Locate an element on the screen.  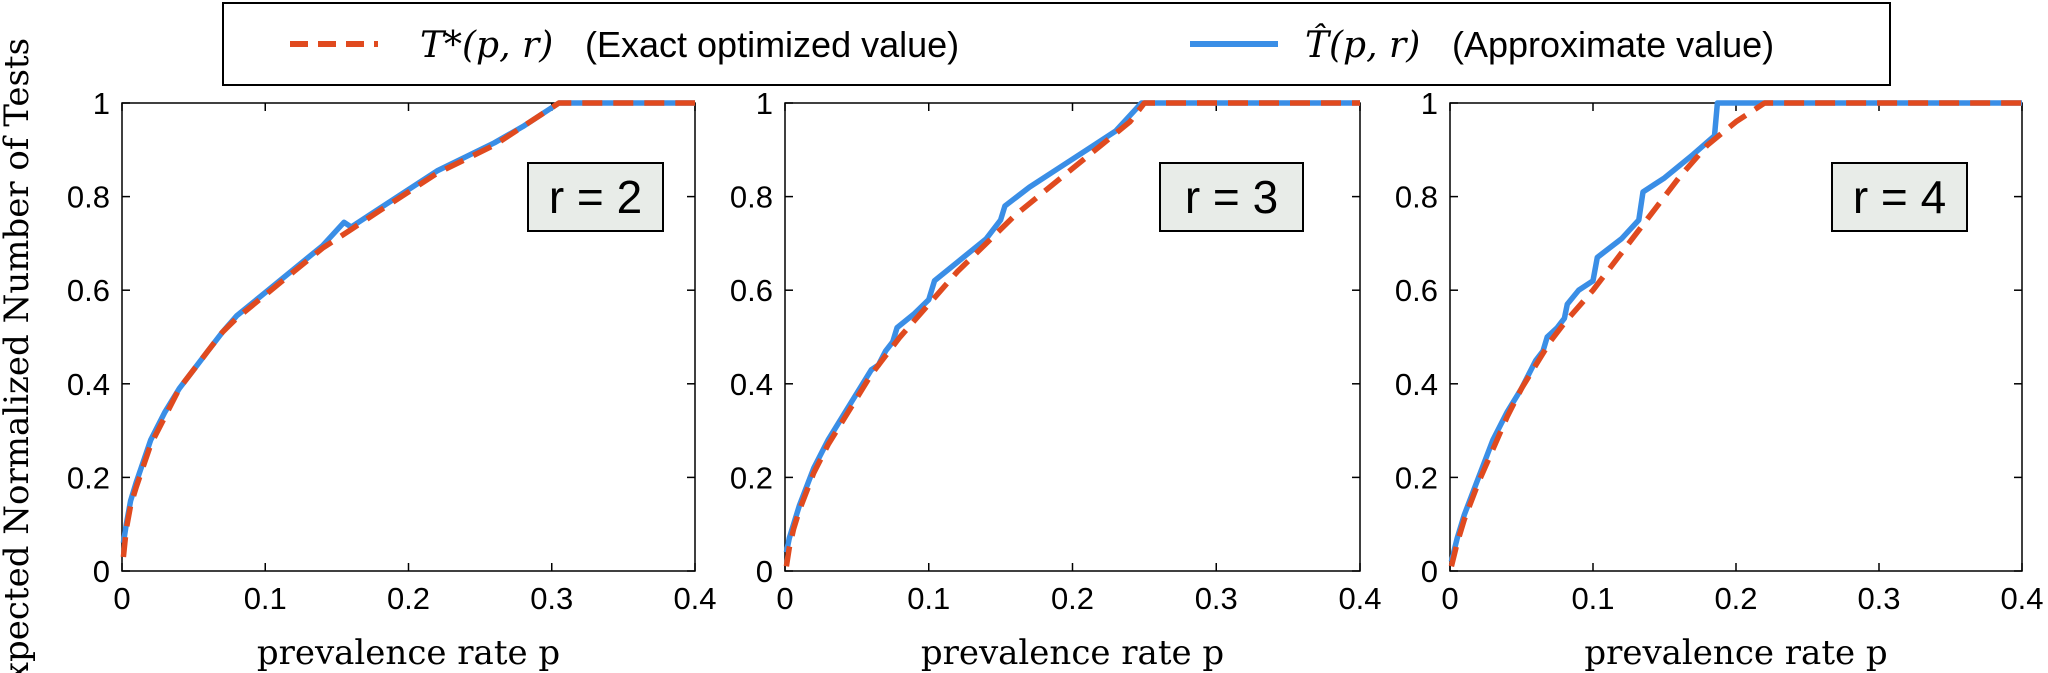
legend-approx-symbol: T̂(p, r) is located at coordinates (1362, 44).